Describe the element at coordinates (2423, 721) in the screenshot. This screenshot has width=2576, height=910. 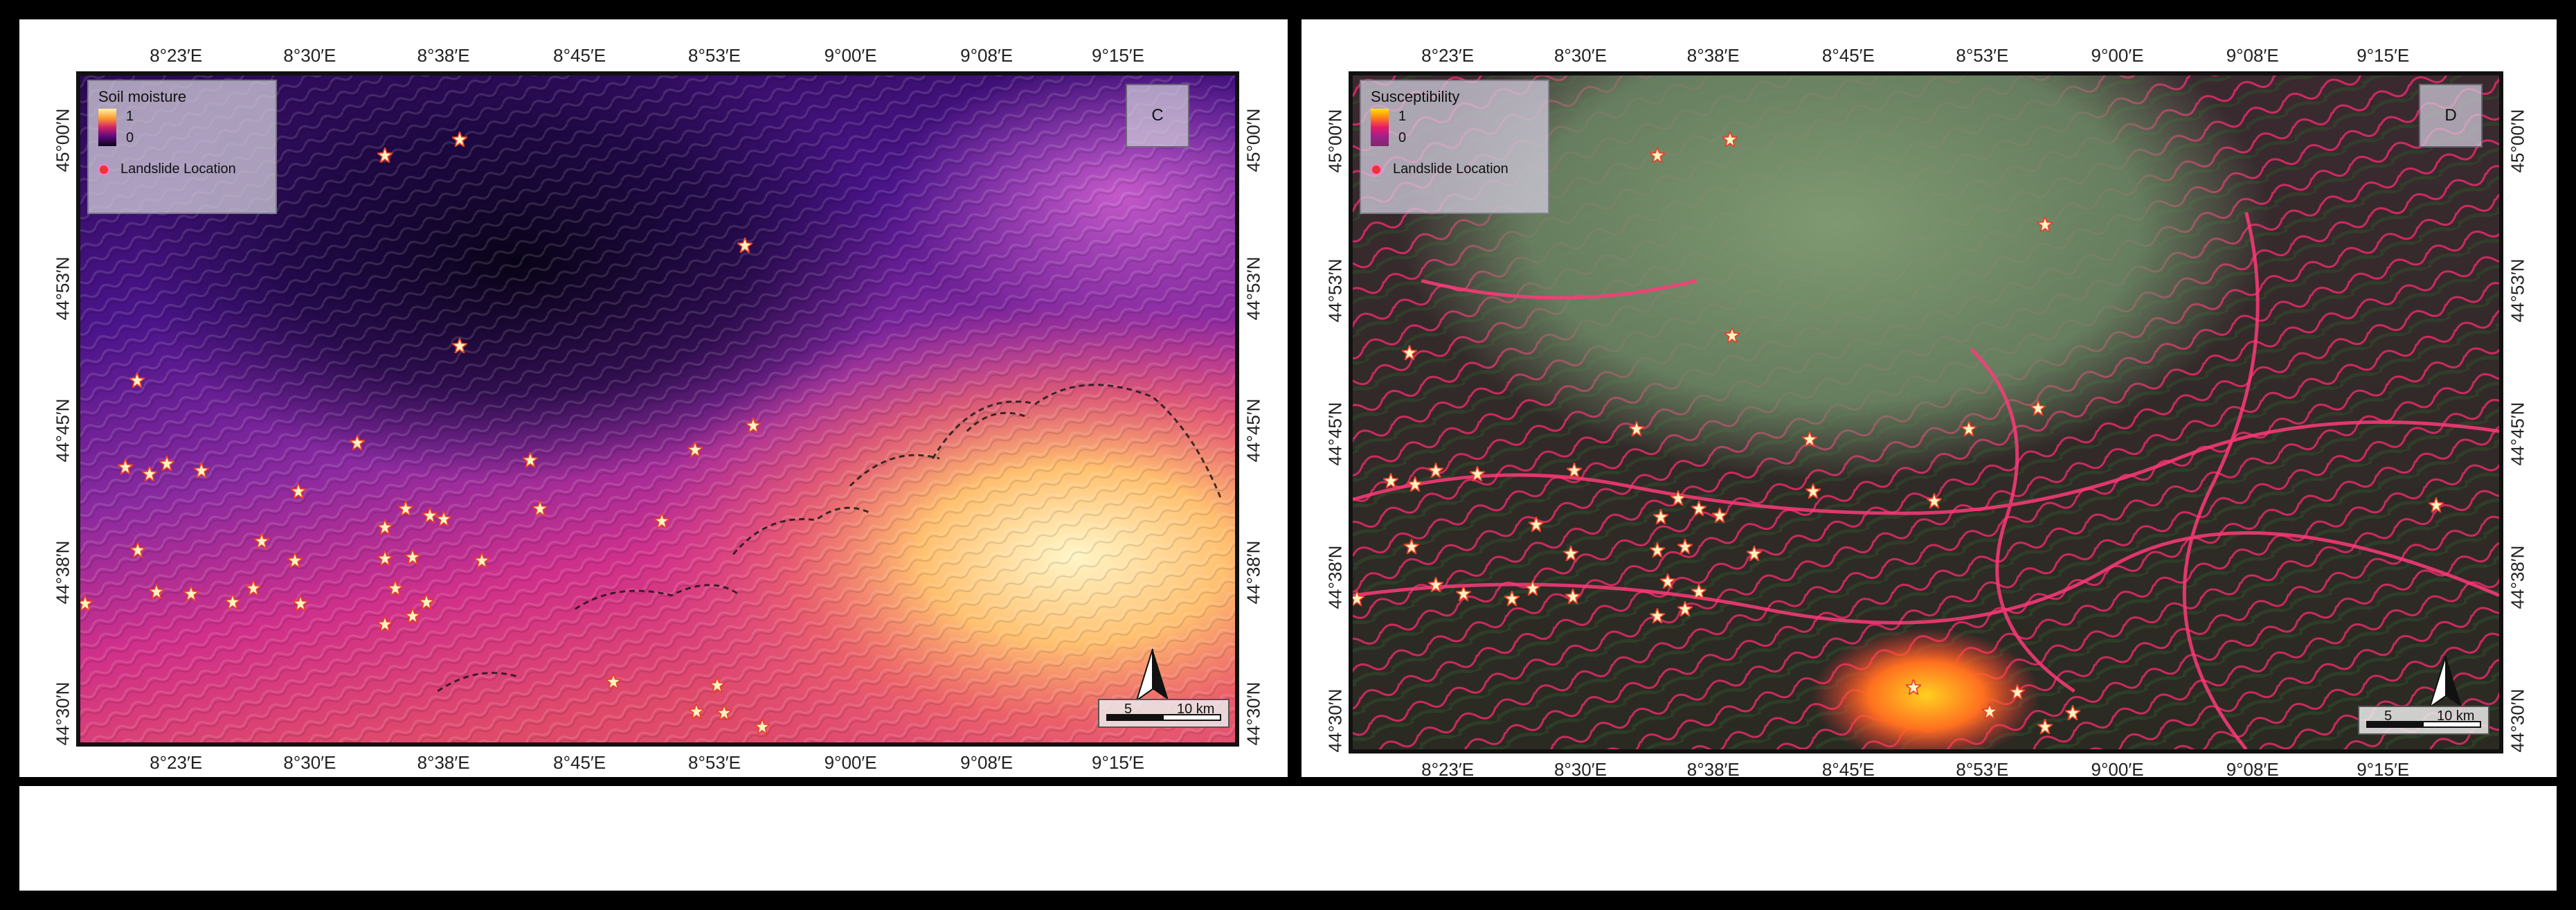
I see `scale-bar: 5 10 km` at that location.